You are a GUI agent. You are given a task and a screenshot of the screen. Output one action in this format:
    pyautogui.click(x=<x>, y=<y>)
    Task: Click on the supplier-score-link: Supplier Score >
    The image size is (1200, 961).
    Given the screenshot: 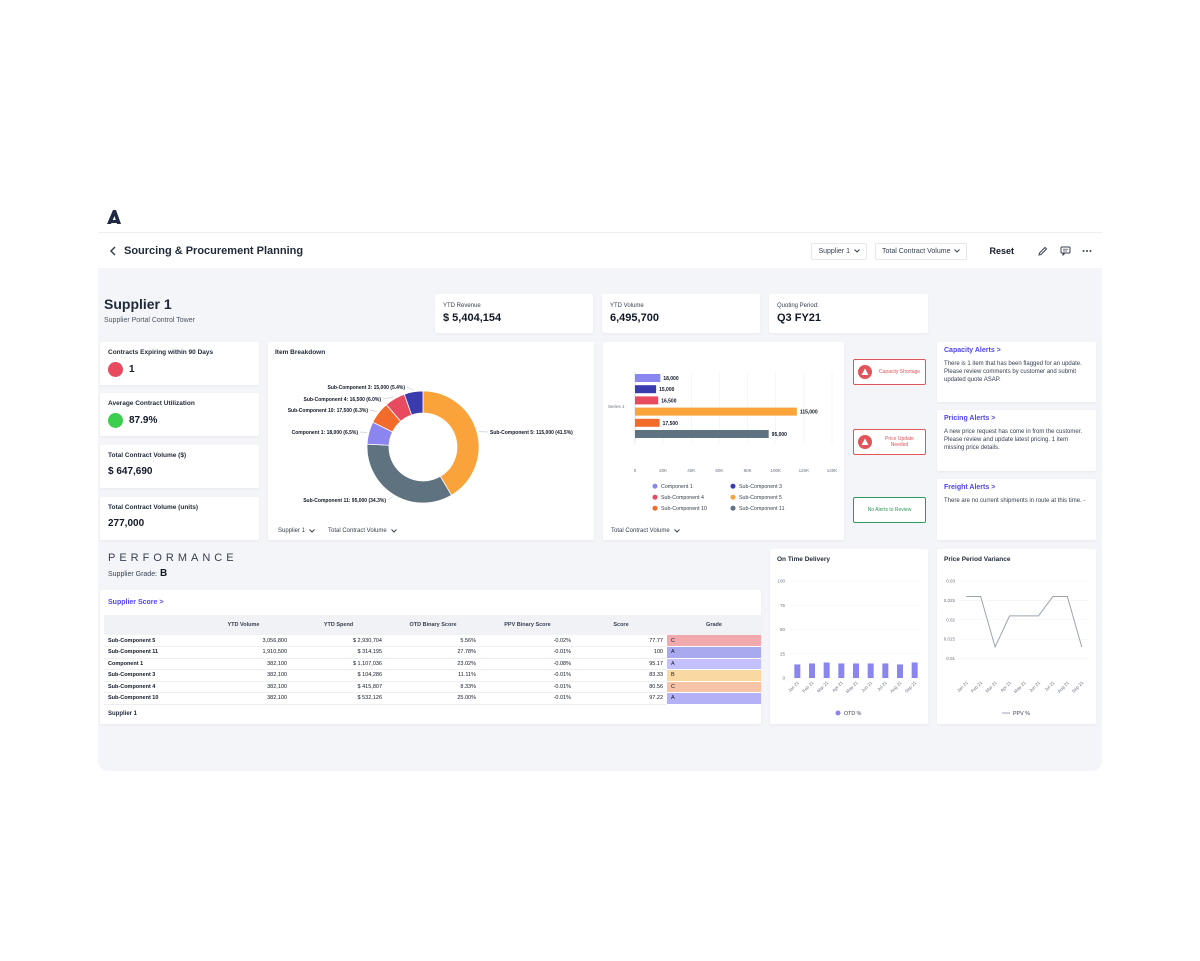 What is the action you would take?
    pyautogui.click(x=136, y=602)
    